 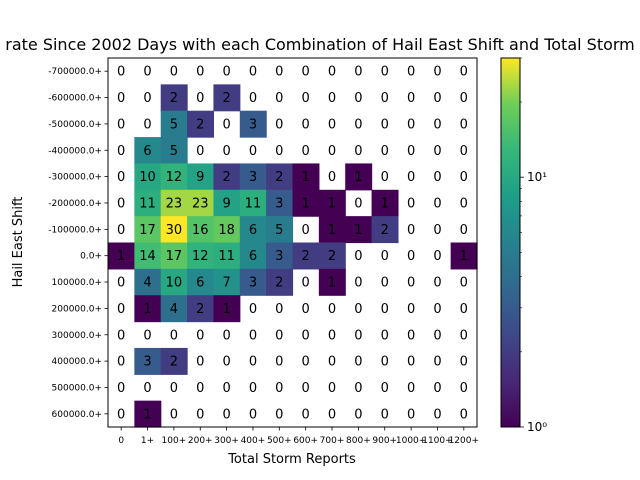 What do you see at coordinates (358, 441) in the screenshot?
I see `x-tick-label: 800+` at bounding box center [358, 441].